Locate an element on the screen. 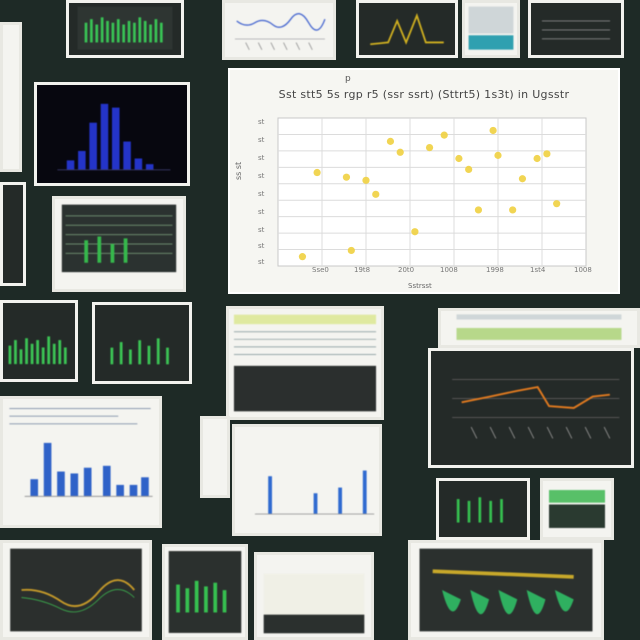  thumbnail-green-table-left is located at coordinates (119, 244).